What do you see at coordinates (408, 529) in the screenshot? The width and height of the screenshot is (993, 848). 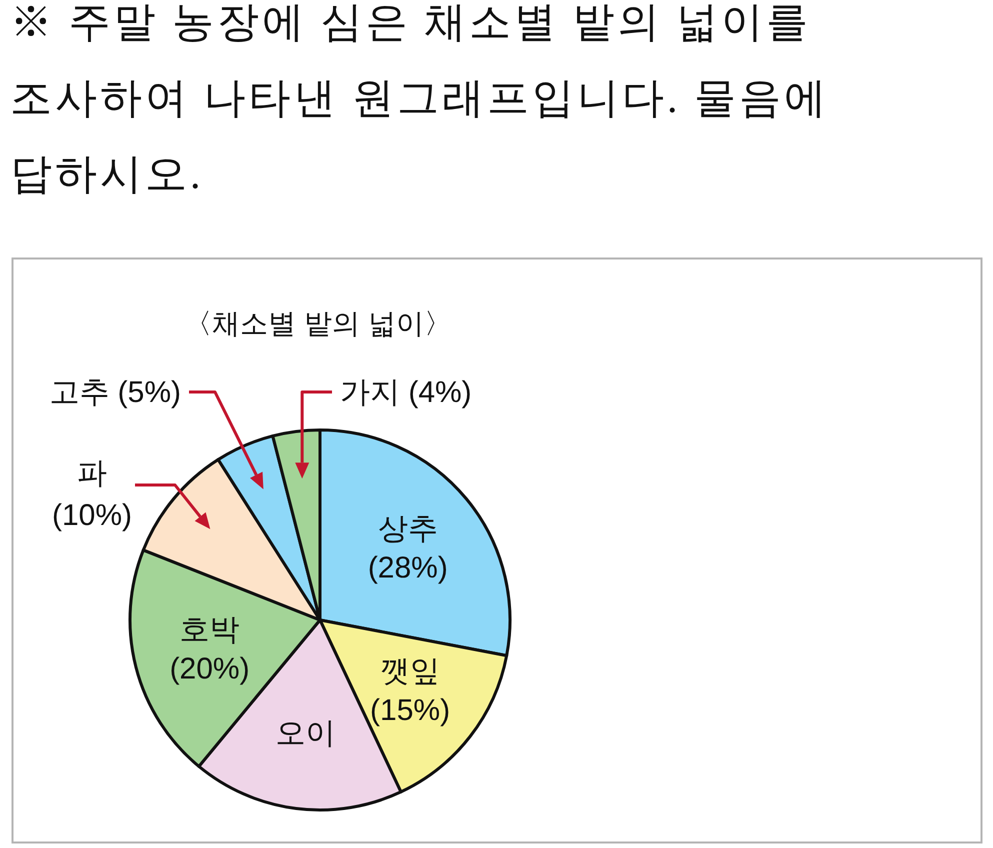 I see `slice-label: 상추` at bounding box center [408, 529].